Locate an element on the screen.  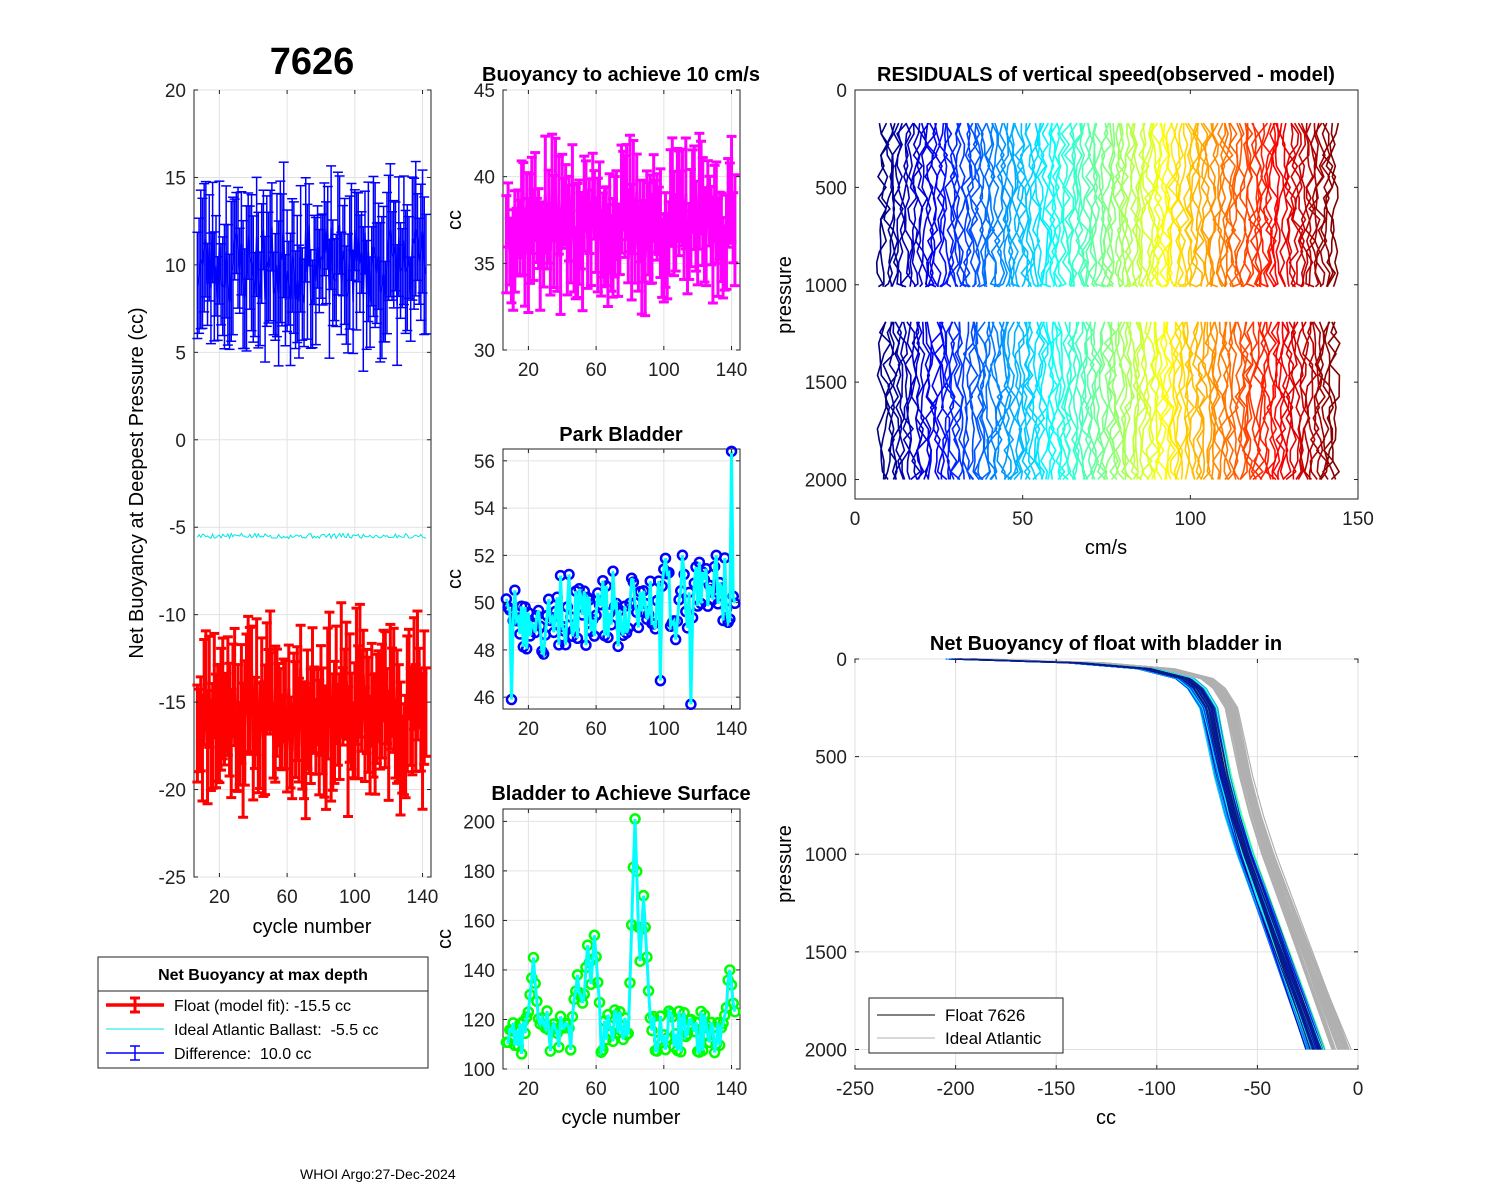
y-tick-label: 120 is located at coordinates (479, 1020).